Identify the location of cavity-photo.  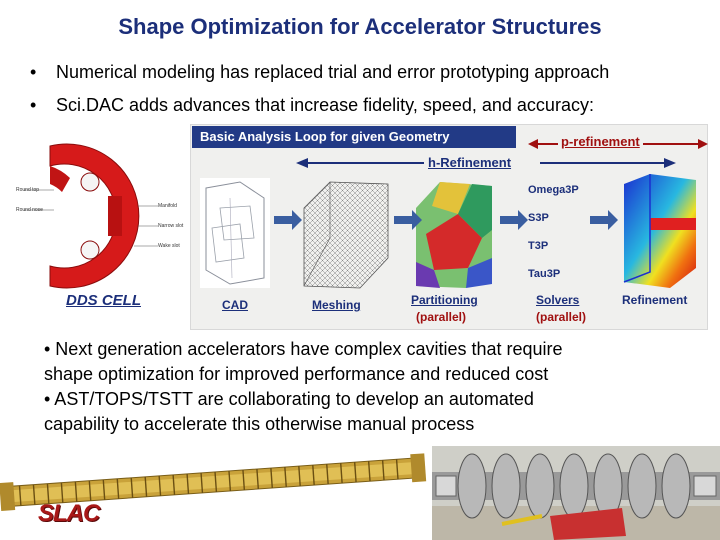
(576, 493).